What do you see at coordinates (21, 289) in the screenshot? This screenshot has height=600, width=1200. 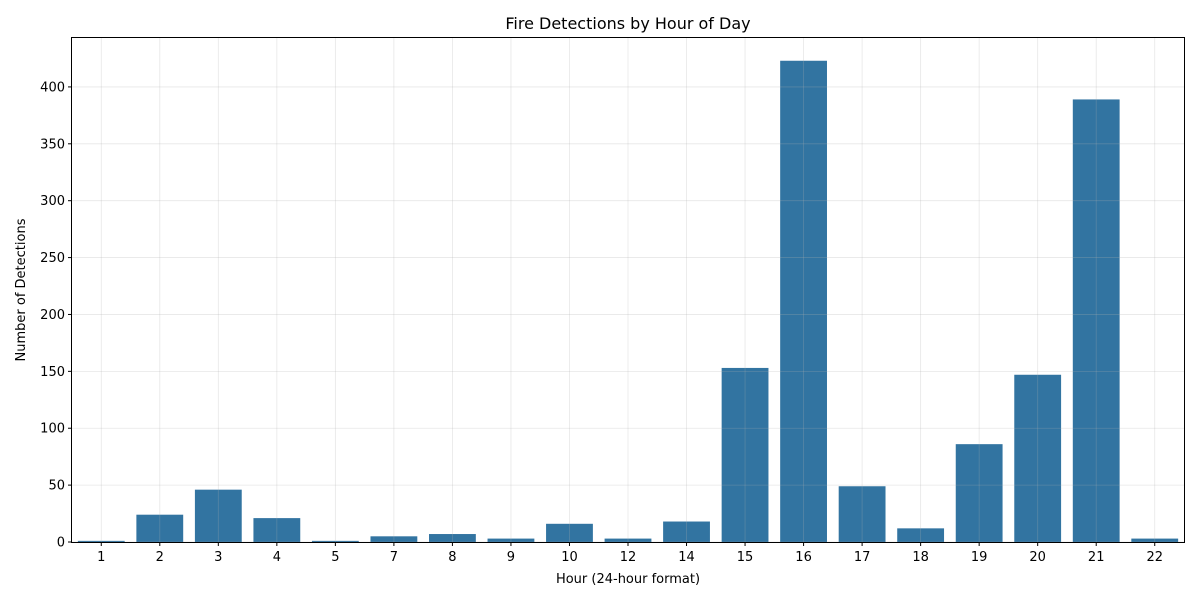 I see `y-axis-label: Number of Detections` at bounding box center [21, 289].